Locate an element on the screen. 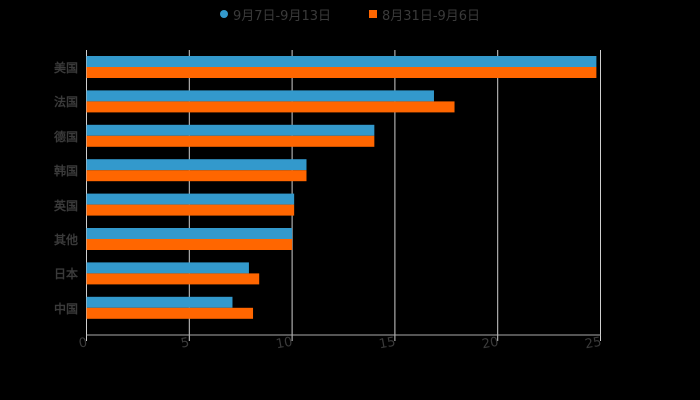 The width and height of the screenshot is (700, 400). x-axis-tick-label: 15 is located at coordinates (387, 343).